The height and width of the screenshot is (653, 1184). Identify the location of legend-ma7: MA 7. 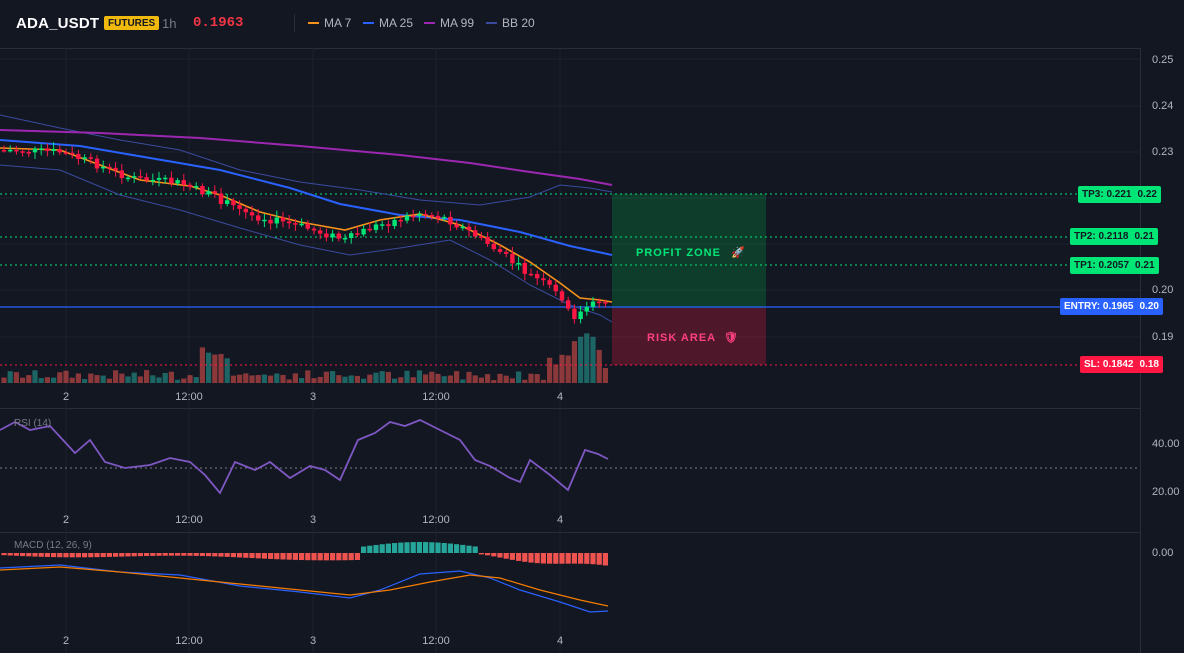
(329, 23).